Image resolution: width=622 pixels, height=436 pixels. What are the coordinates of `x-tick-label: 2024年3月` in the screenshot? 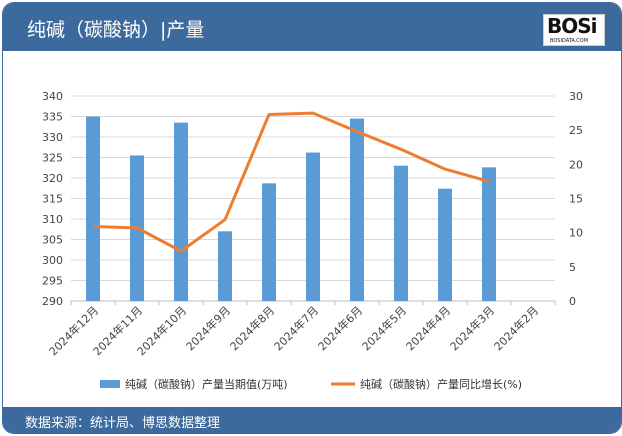 It's located at (472, 328).